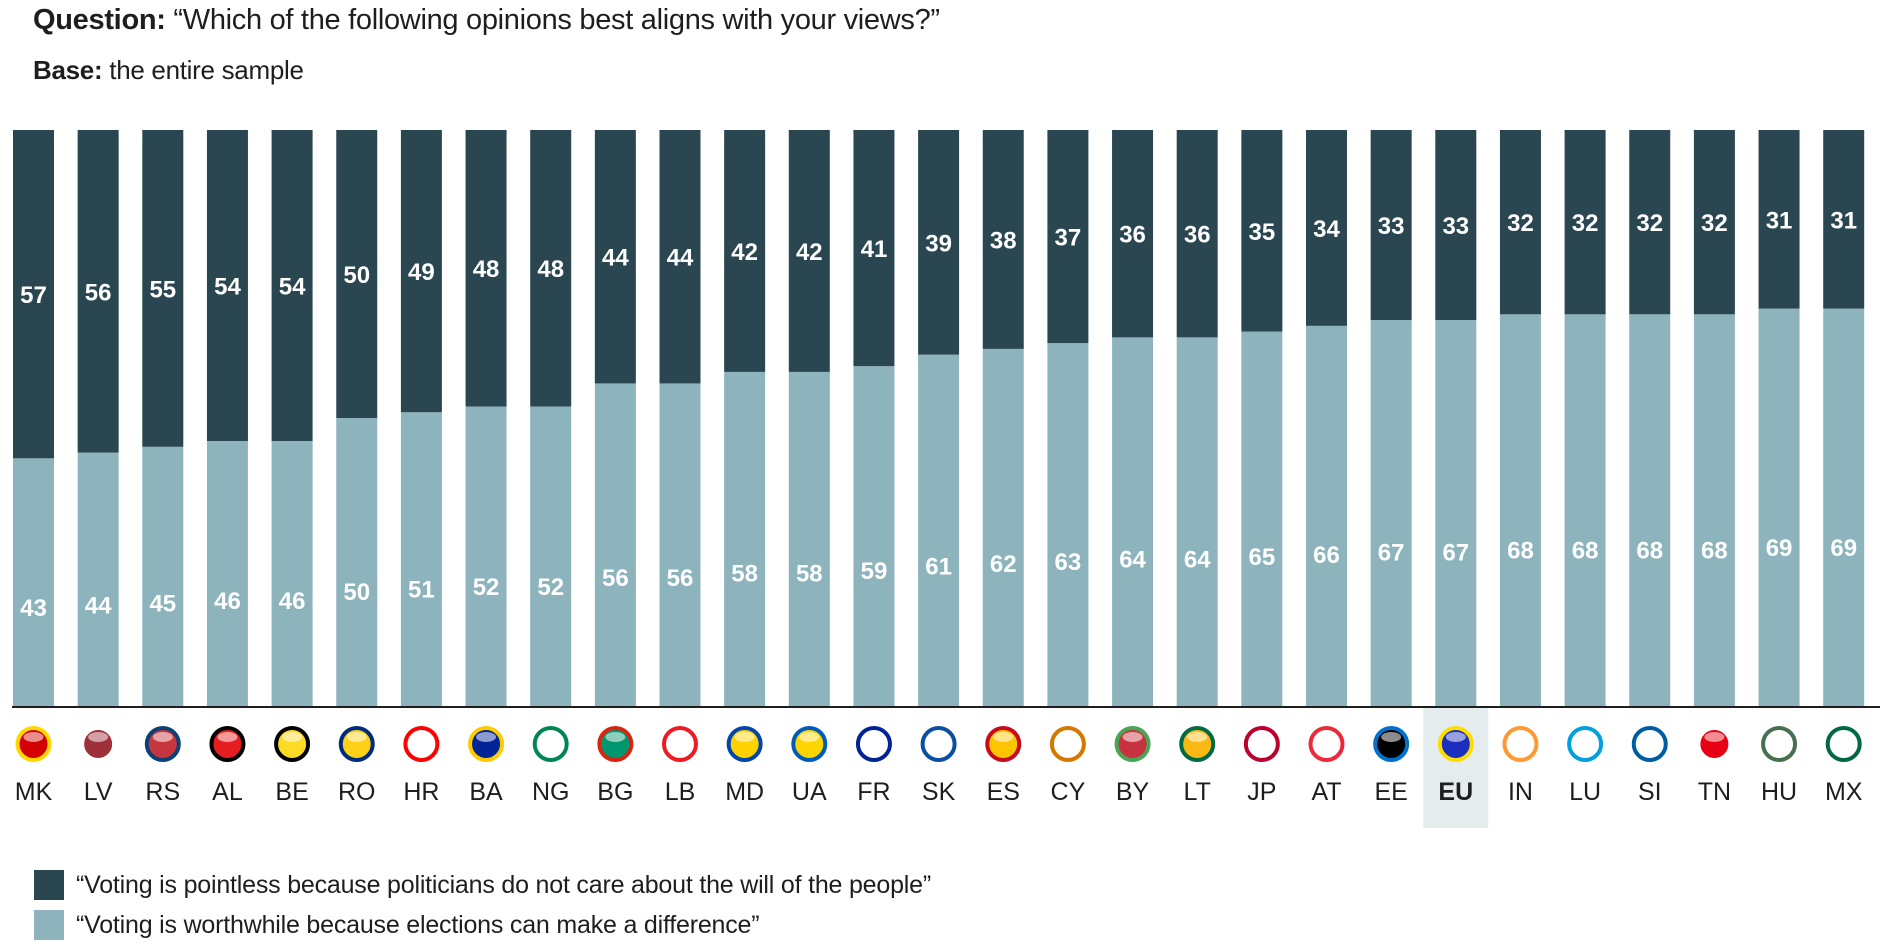 The width and height of the screenshot is (1904, 945). I want to click on bar-pointless-hr, so click(421, 271).